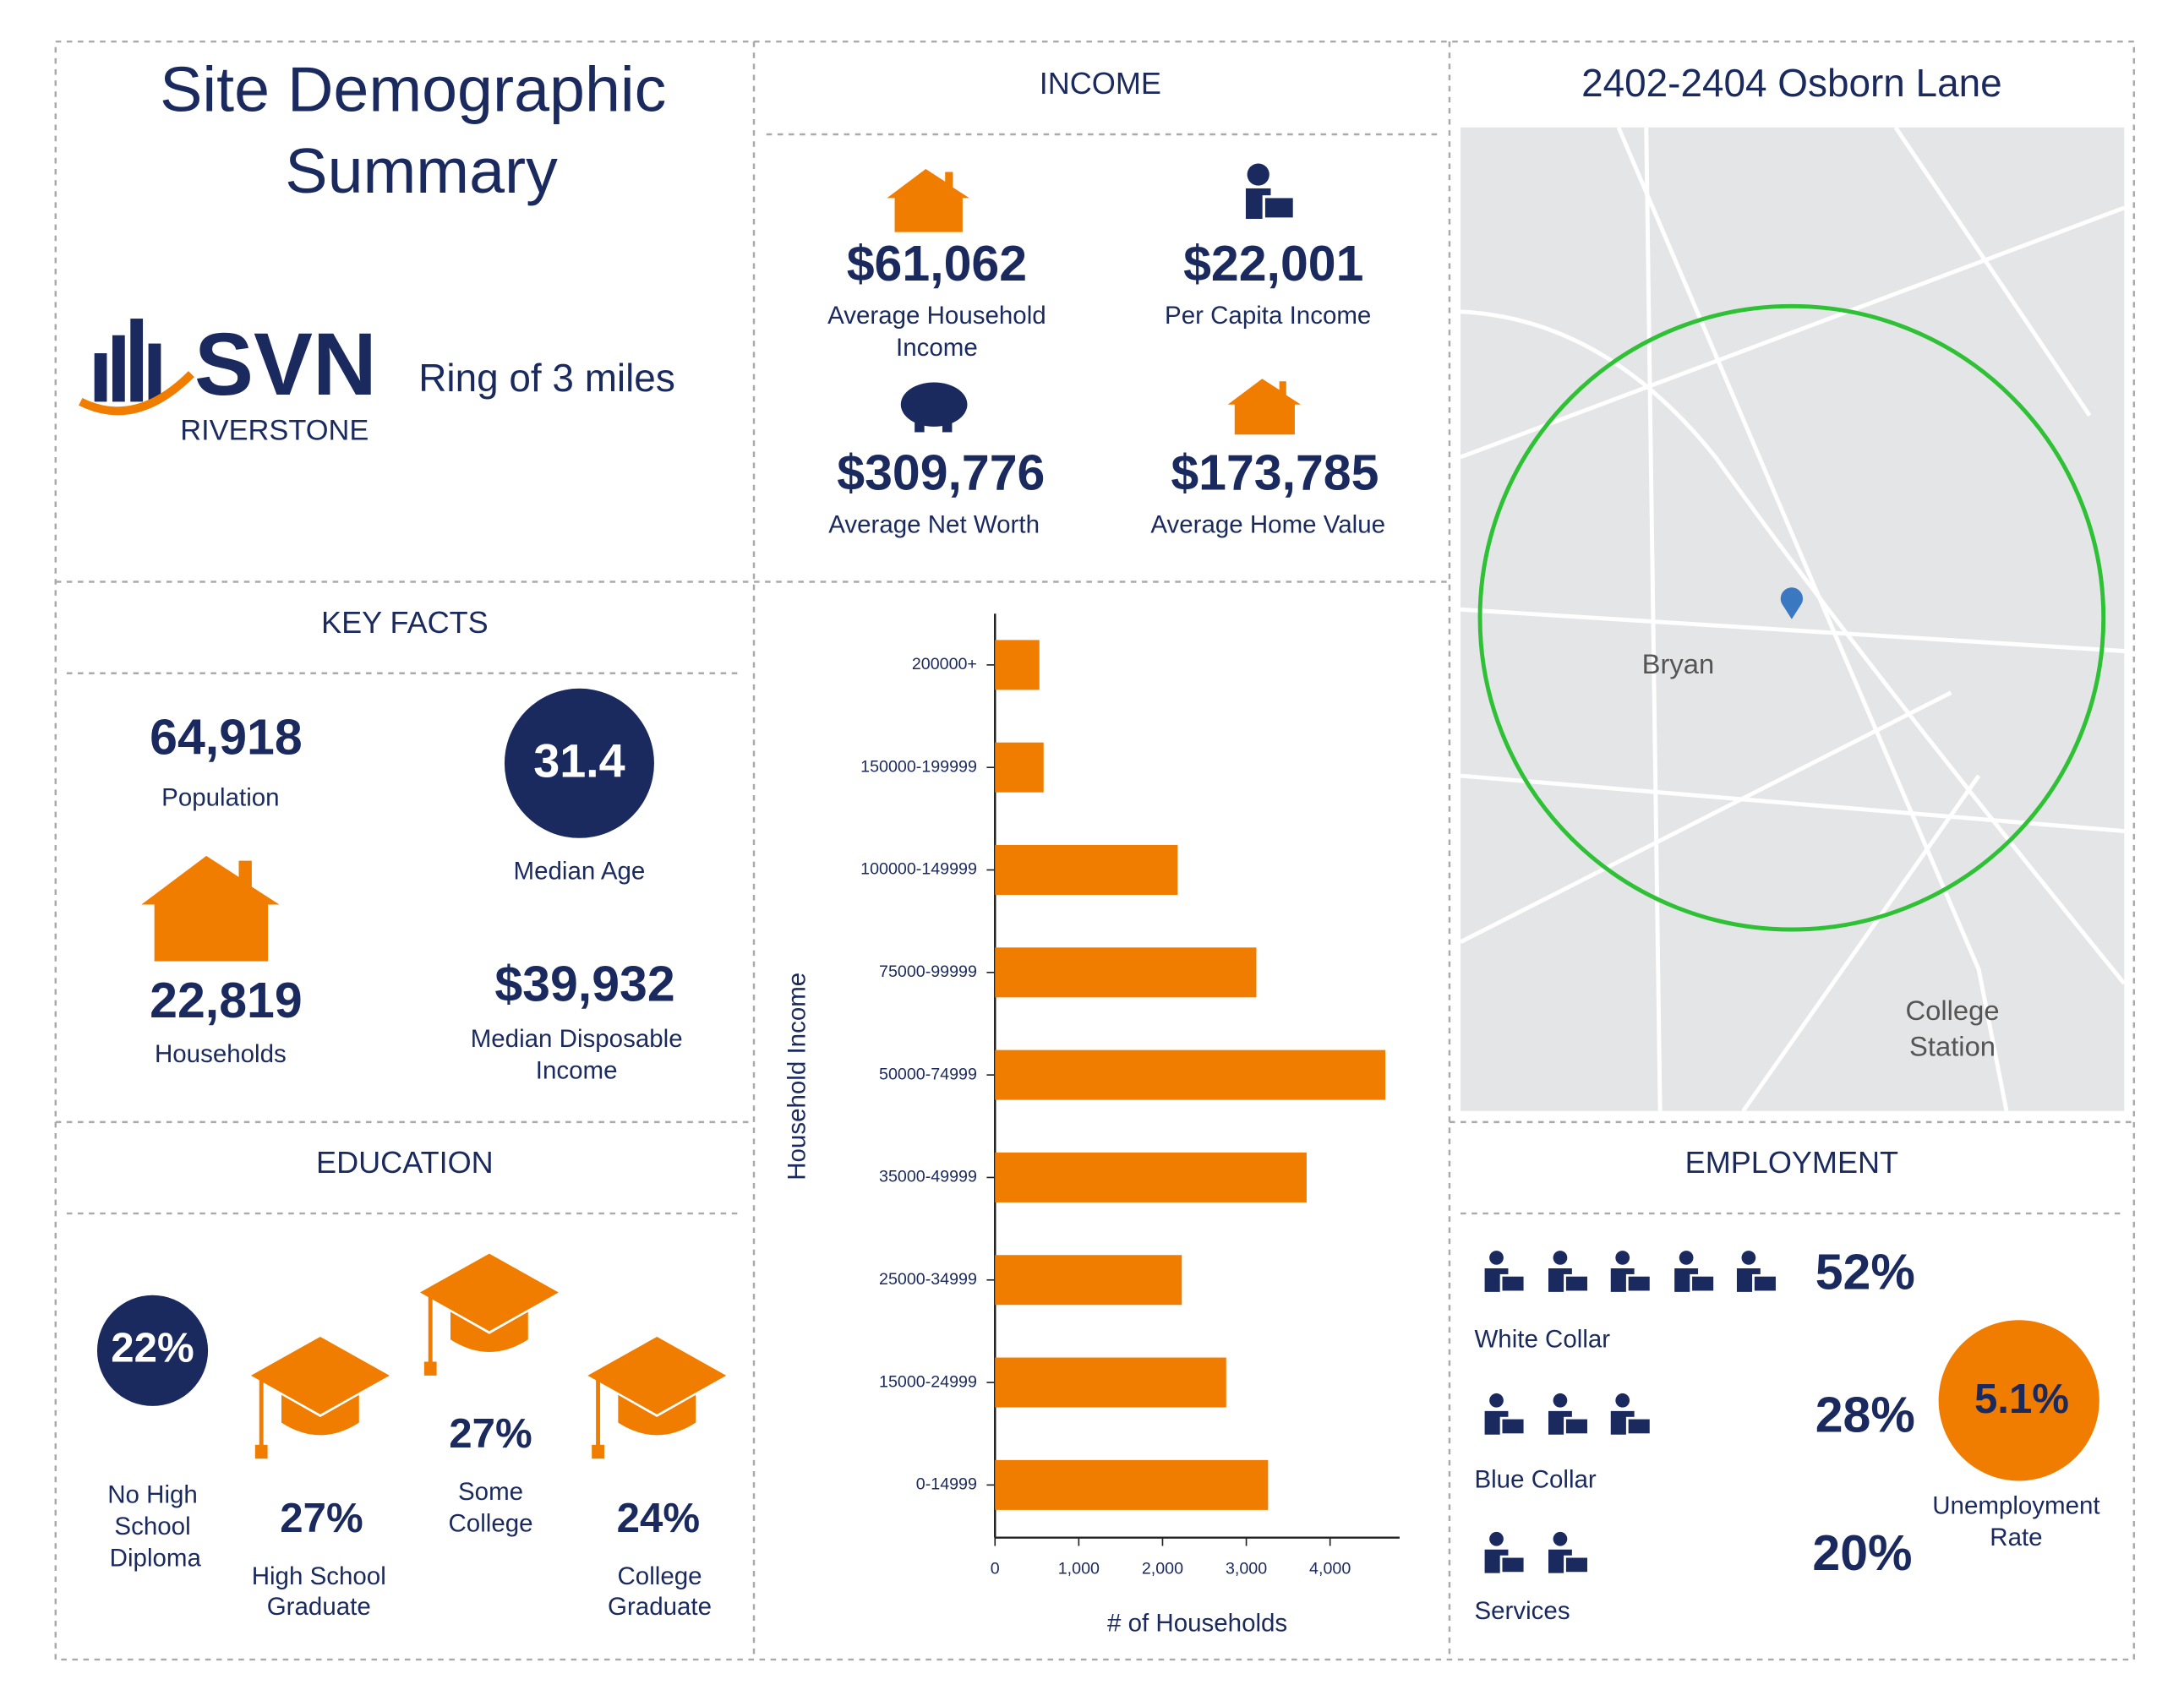 The height and width of the screenshot is (1690, 2184). I want to click on y-tick-label: 15000-24999, so click(928, 1381).